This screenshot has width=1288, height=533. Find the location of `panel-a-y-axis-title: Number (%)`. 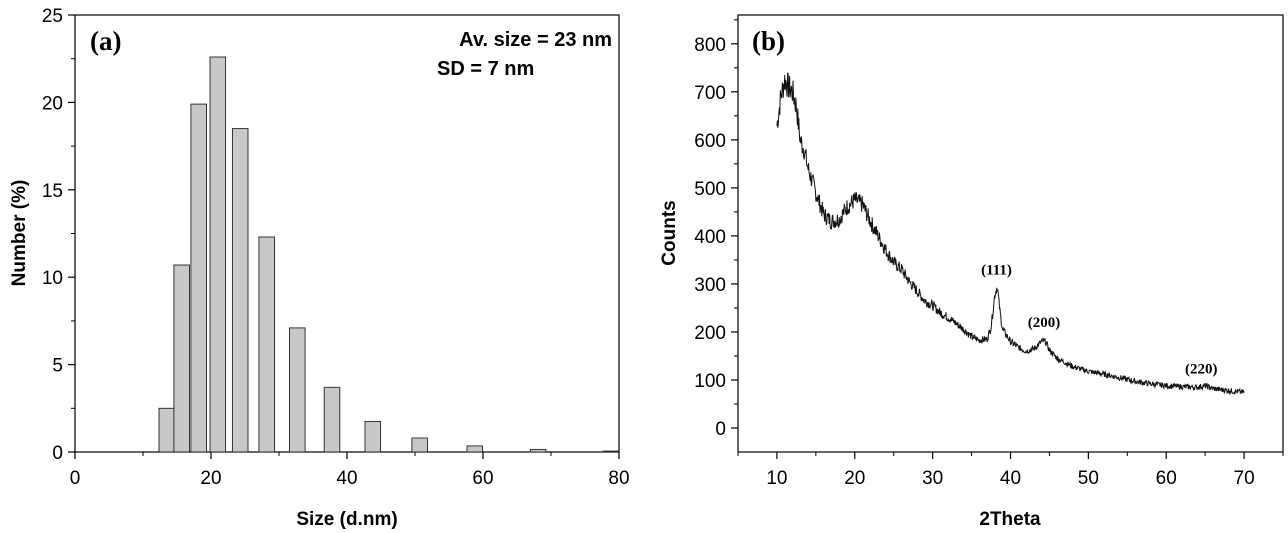

panel-a-y-axis-title: Number (%) is located at coordinates (19, 233).